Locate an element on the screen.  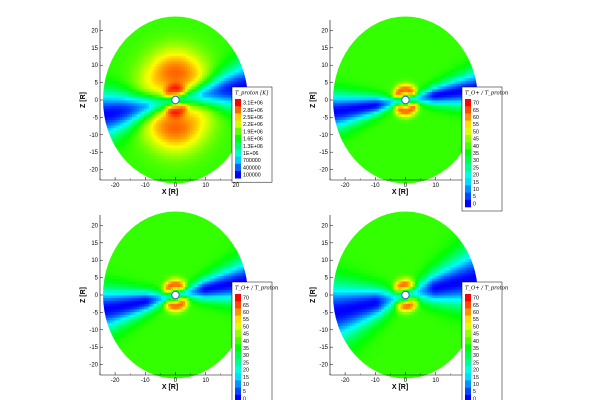
legend-level: 1E+06 is located at coordinates (251, 154).